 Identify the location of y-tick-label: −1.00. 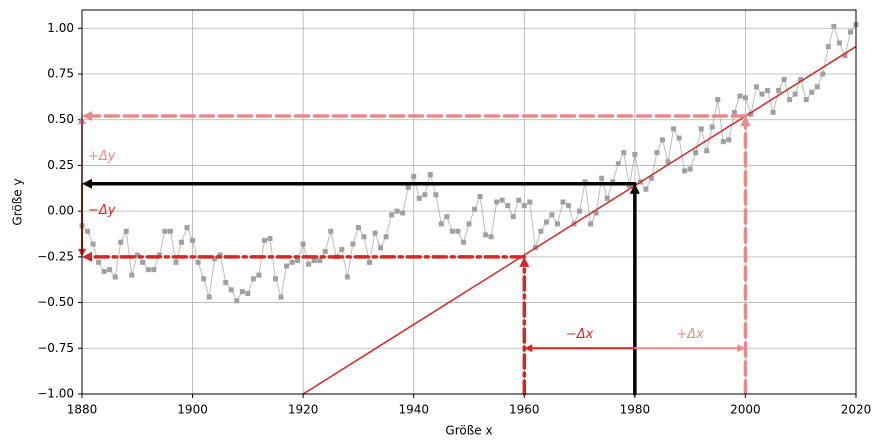
(55, 394).